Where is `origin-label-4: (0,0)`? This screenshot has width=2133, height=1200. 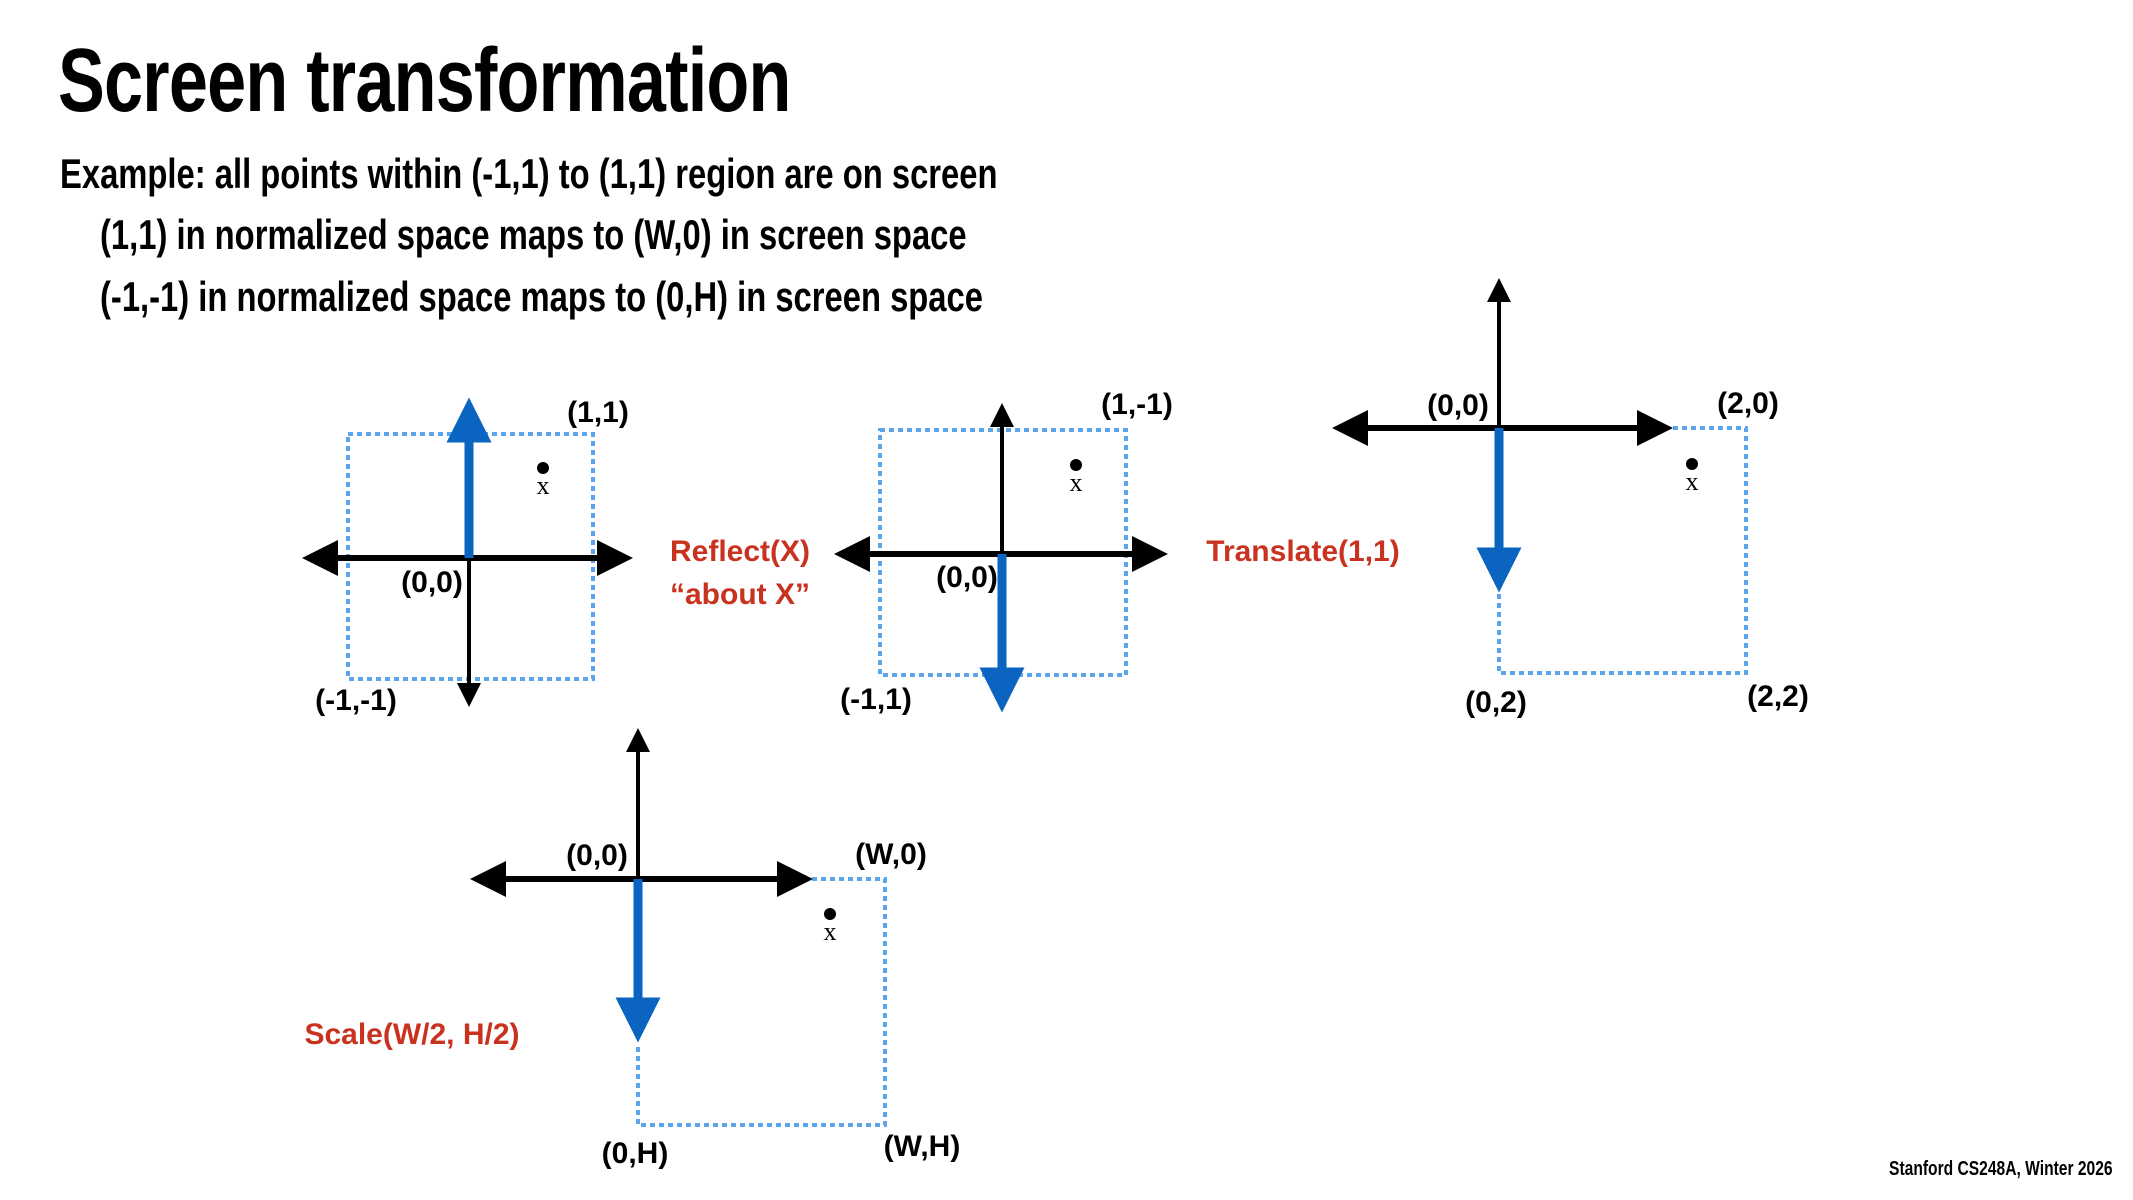 origin-label-4: (0,0) is located at coordinates (597, 855).